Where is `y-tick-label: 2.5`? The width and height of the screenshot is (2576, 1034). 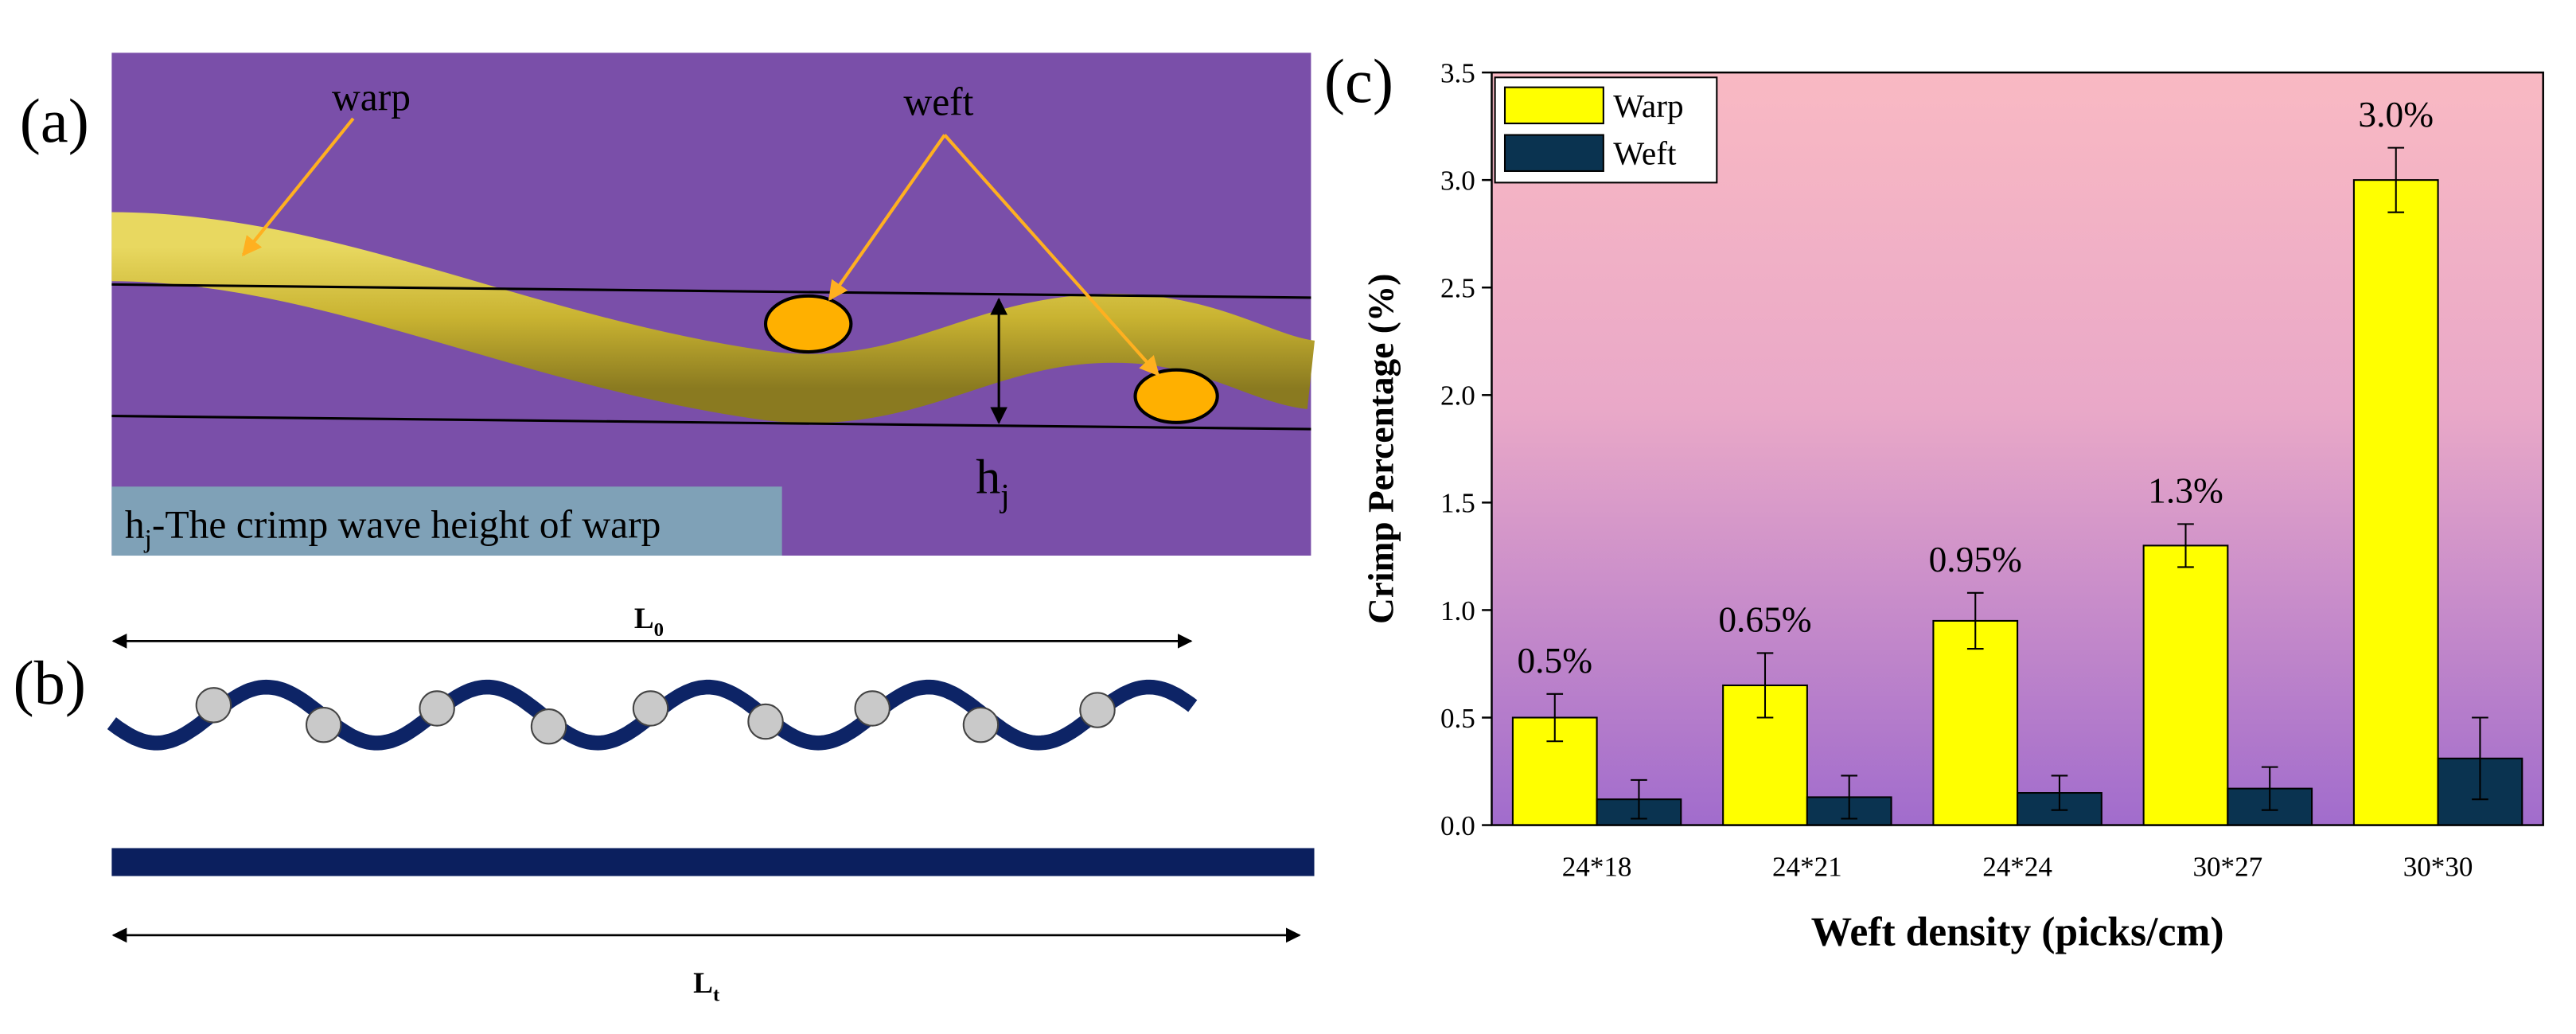 y-tick-label: 2.5 is located at coordinates (1457, 288).